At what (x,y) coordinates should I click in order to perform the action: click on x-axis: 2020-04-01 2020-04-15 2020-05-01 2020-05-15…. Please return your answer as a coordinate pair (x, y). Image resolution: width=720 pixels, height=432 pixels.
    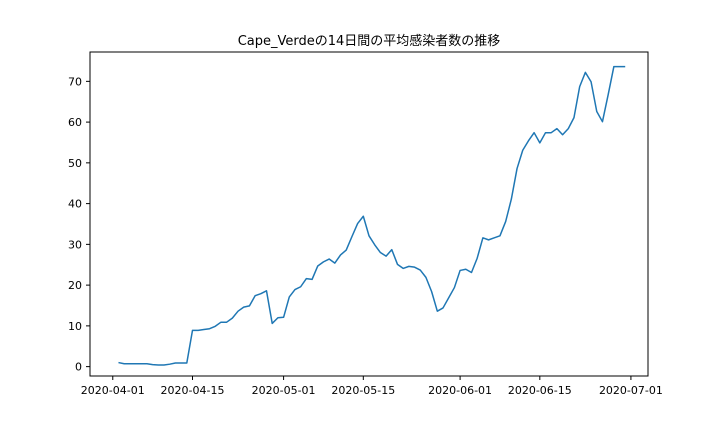
    Looking at the image, I should click on (372, 386).